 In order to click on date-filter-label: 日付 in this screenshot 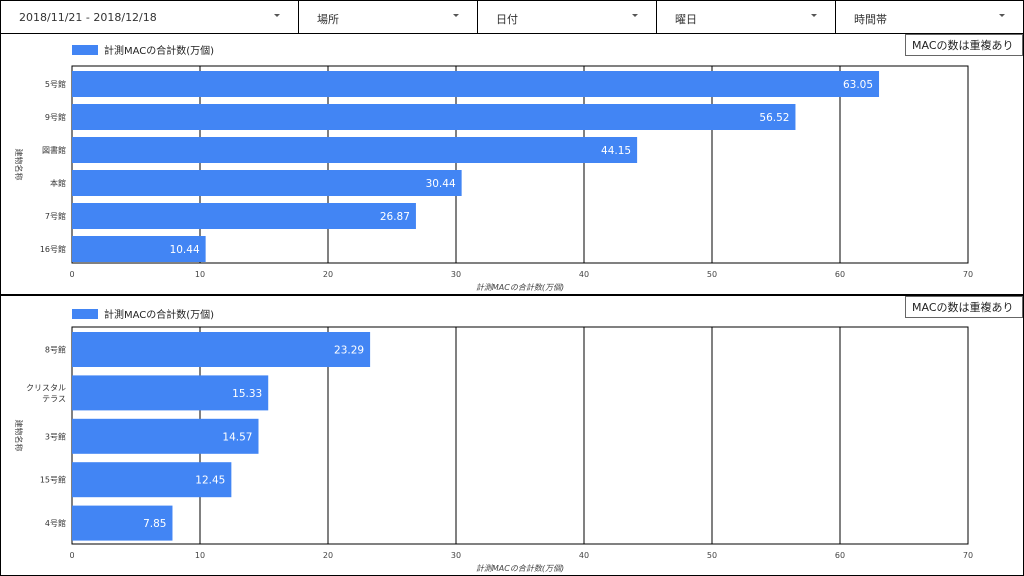, I will do `click(507, 19)`.